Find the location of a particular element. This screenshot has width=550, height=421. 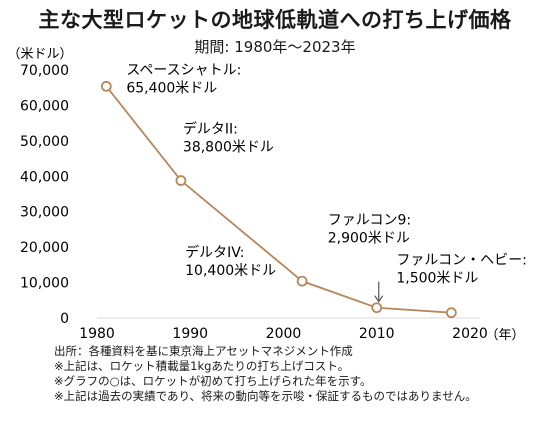

footnote-cost: ※上記は、ロケット積載量1kgあたりの打ち上げコスト。 is located at coordinates (202, 366).